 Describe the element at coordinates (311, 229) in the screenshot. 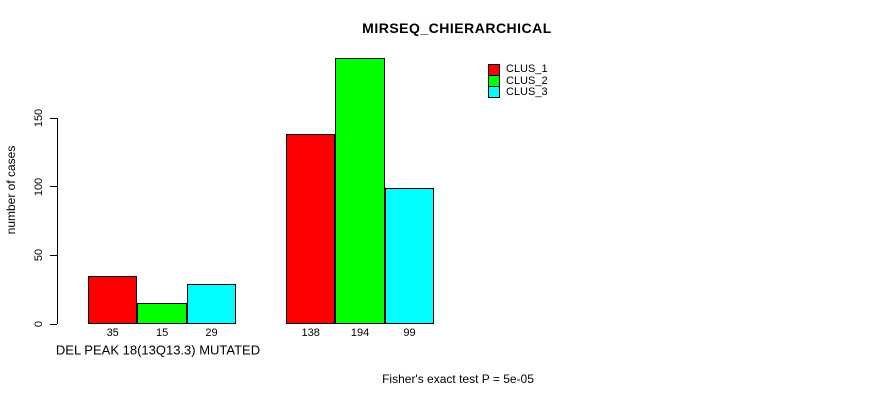

I see `bar-clus_1-group2` at that location.